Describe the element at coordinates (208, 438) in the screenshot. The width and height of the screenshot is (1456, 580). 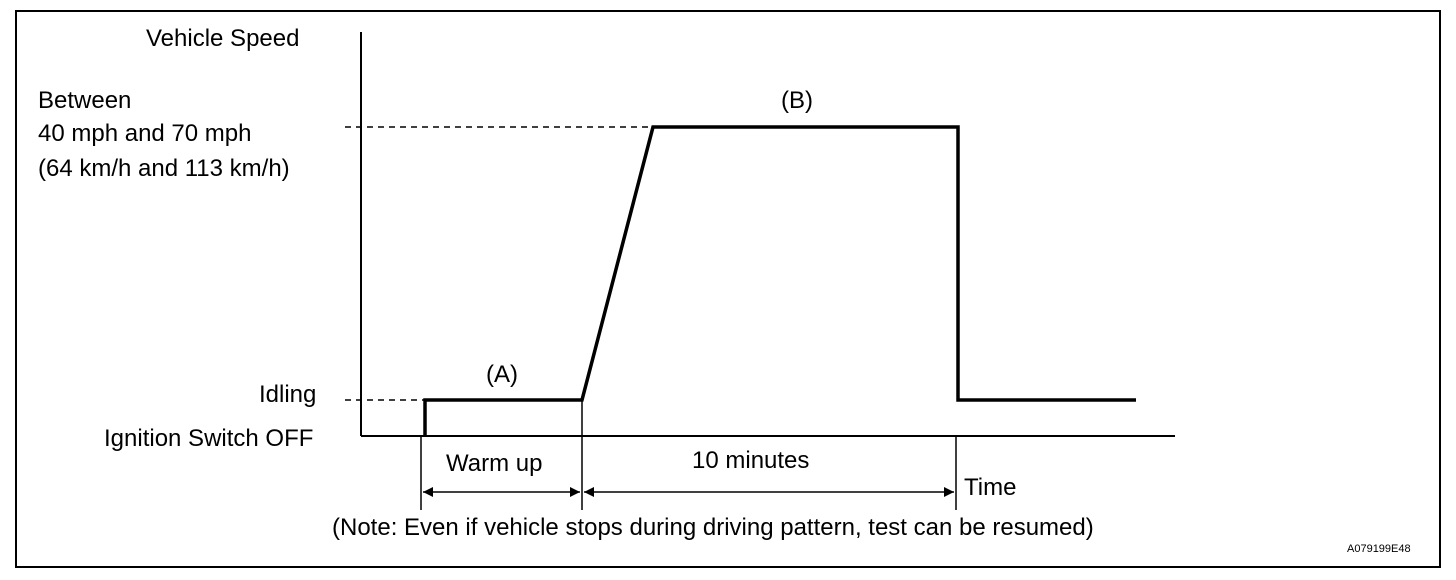
I see `ignition-off-label: Ignition Switch OFF` at that location.